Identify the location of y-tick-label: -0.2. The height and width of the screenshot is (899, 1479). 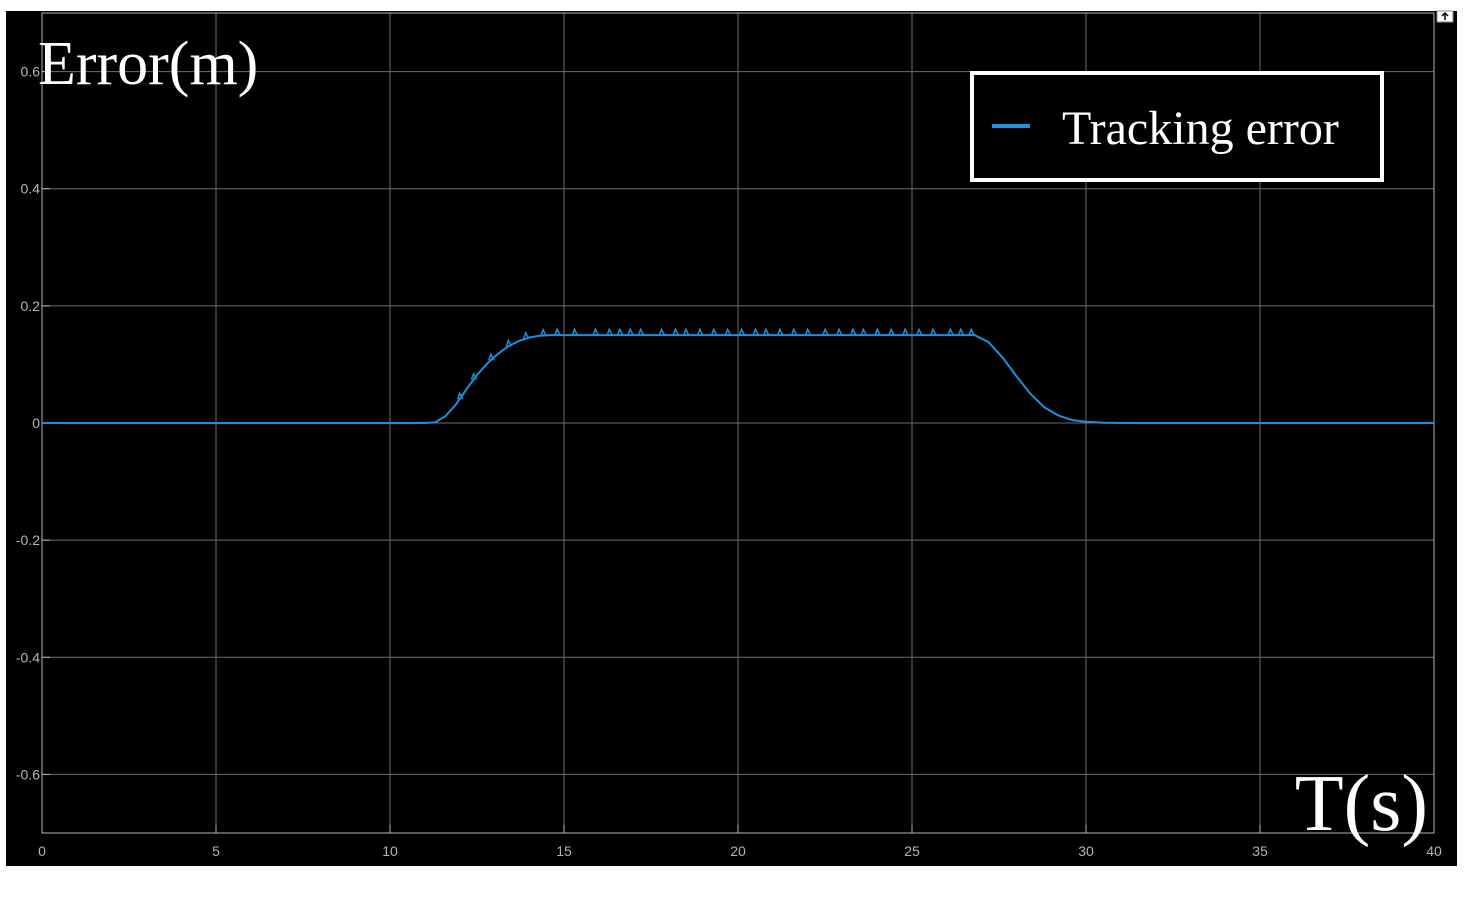
(28, 540).